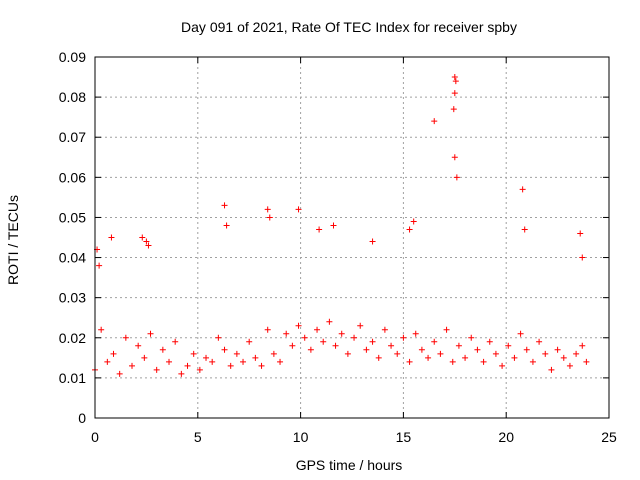  What do you see at coordinates (506, 437) in the screenshot?
I see `x-tick-label: 20` at bounding box center [506, 437].